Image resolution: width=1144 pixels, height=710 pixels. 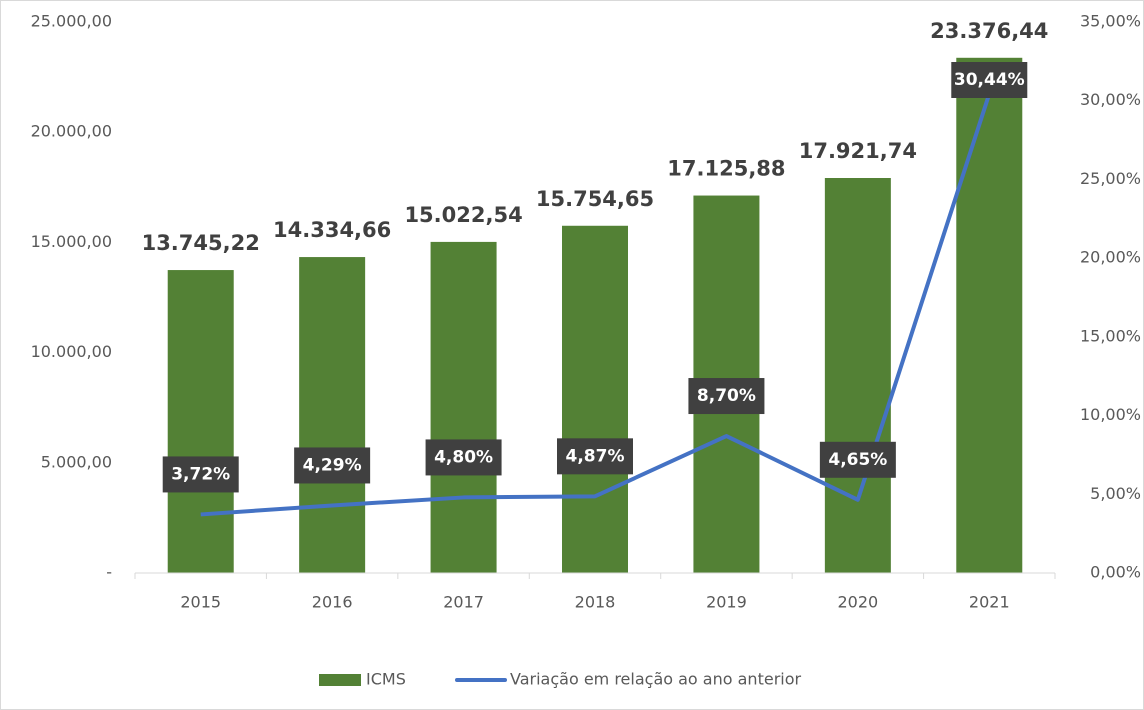 I want to click on bar-value-label: 14.334,66, so click(x=332, y=230).